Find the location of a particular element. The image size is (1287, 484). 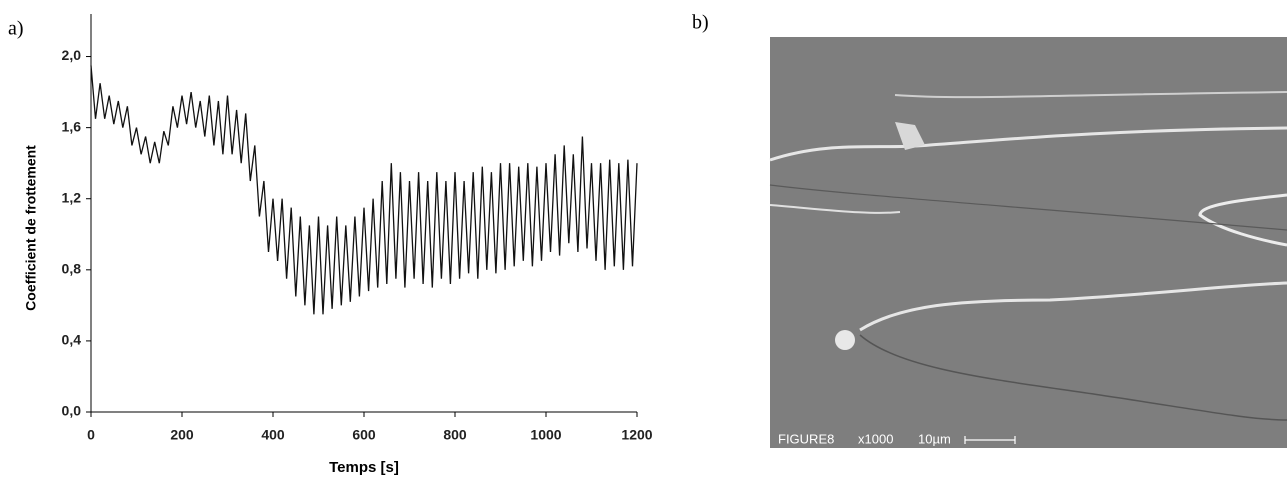

micrograph-label: FIGURE8 is located at coordinates (806, 438).